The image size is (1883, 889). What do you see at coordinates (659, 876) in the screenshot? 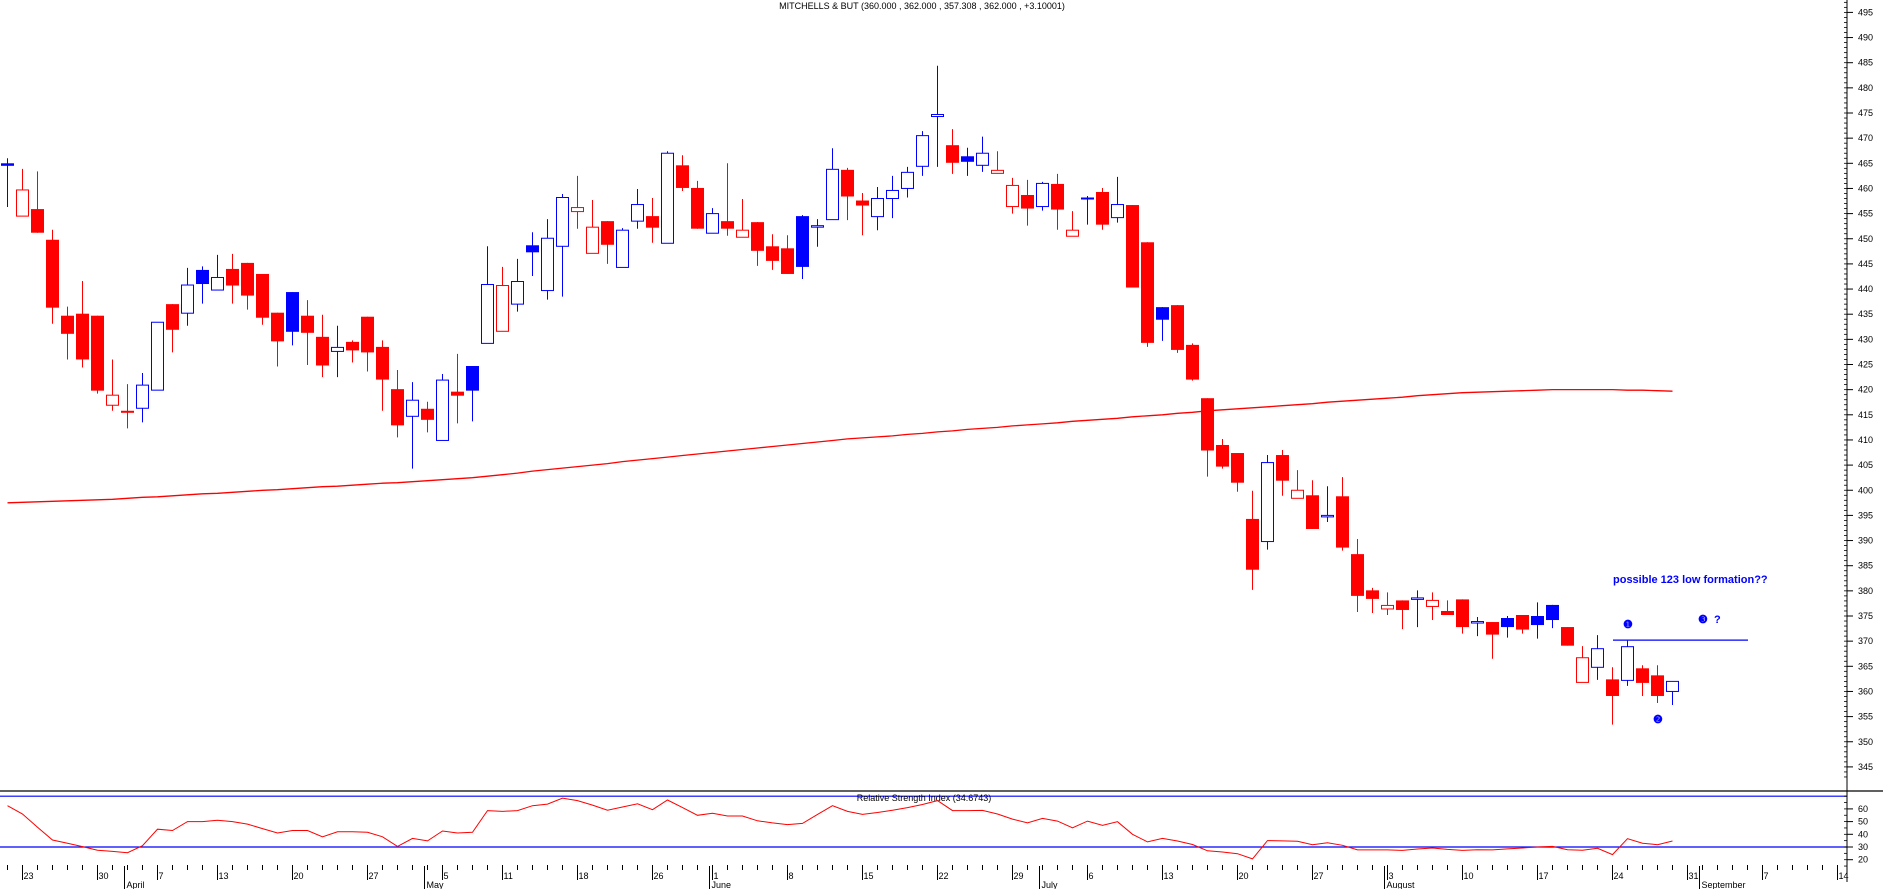
I see `x-tick-label: 26` at bounding box center [659, 876].